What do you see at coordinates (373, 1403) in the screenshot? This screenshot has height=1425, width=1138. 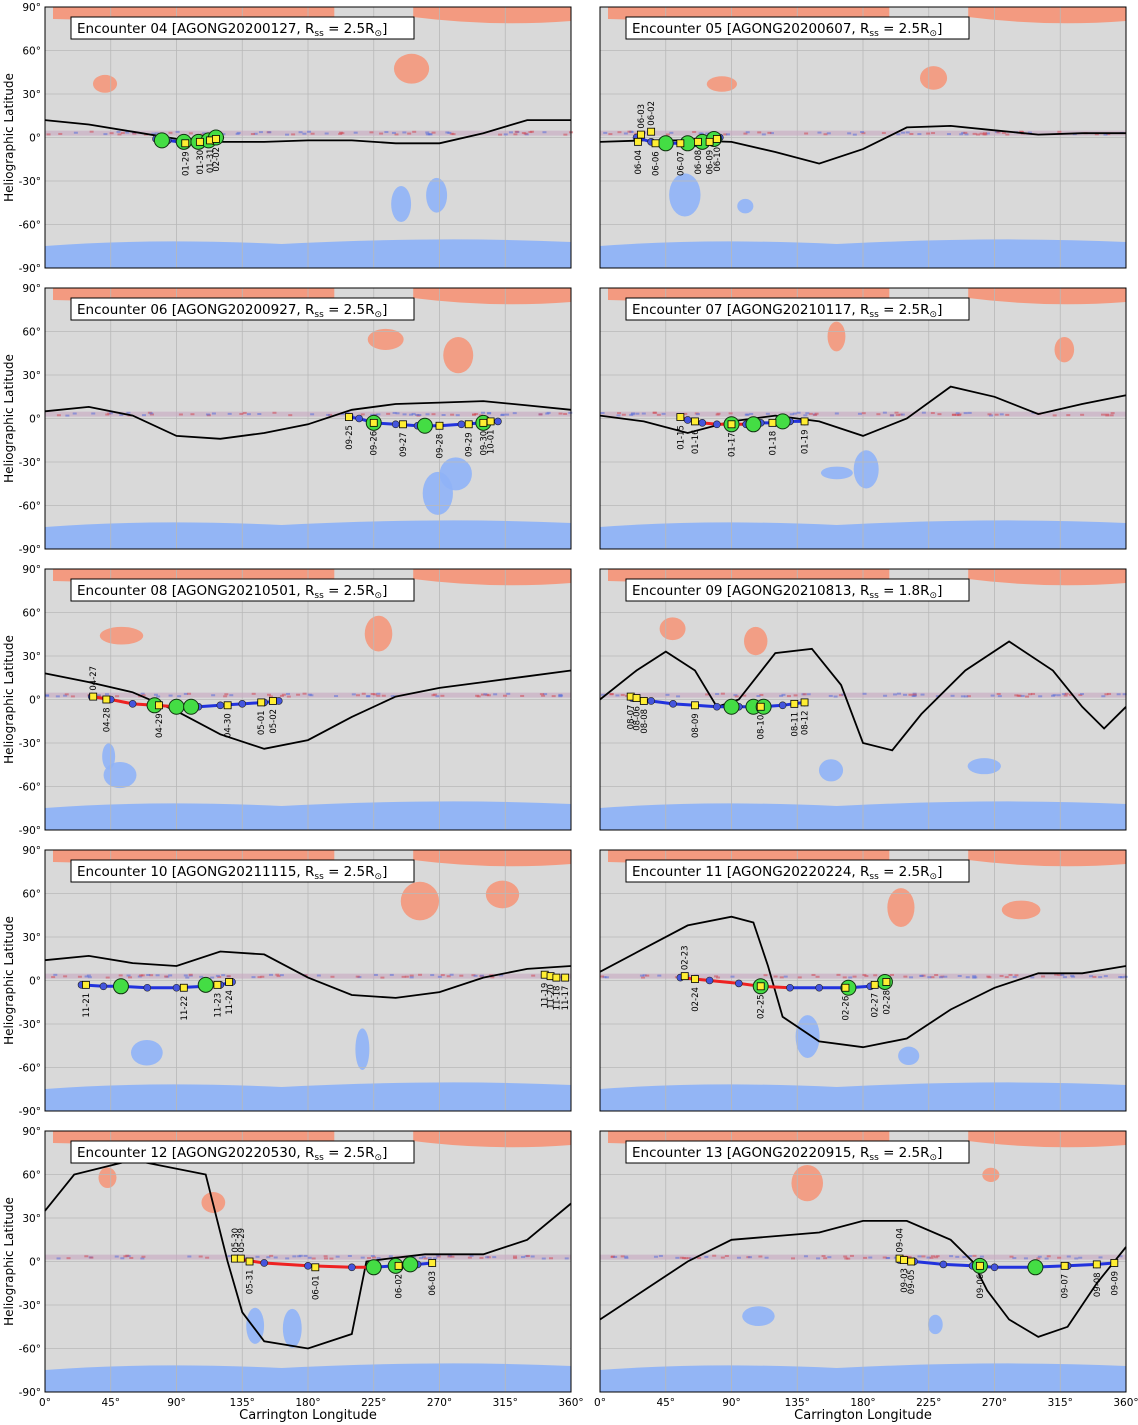 I see `x-tick-label: 225°` at bounding box center [373, 1403].